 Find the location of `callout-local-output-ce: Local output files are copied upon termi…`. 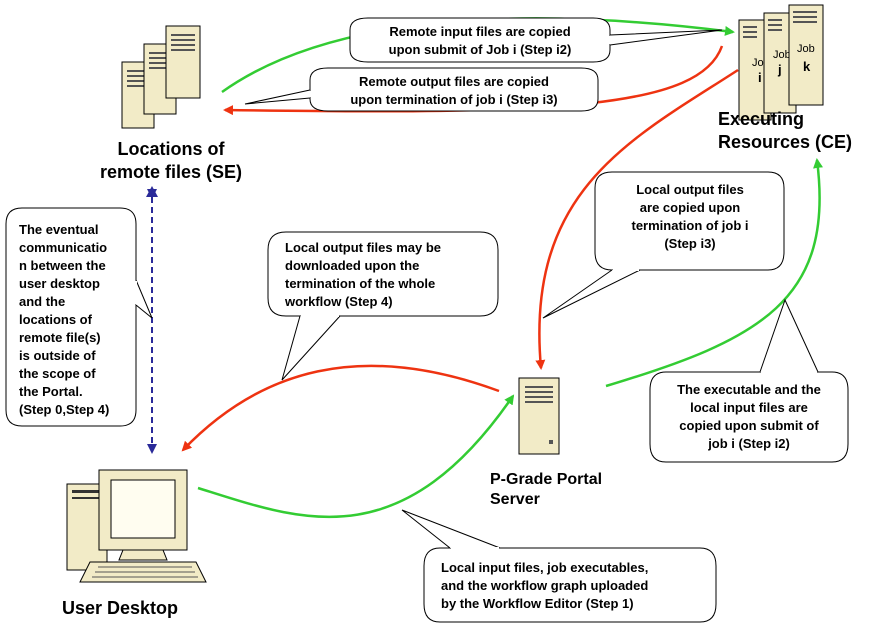

callout-local-output-ce: Local output files are copied upon termi… is located at coordinates (663, 245).